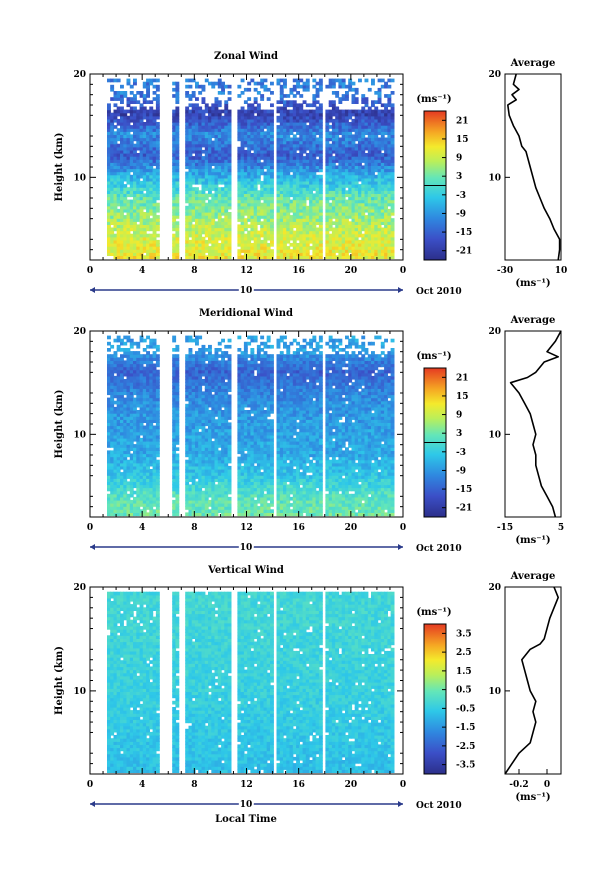 This screenshot has height=873, width=616. What do you see at coordinates (444, 434) in the screenshot?
I see `colorbar-meridional: (ms⁻¹) 21 15 9 3 -3 -9 -15 -21` at bounding box center [444, 434].